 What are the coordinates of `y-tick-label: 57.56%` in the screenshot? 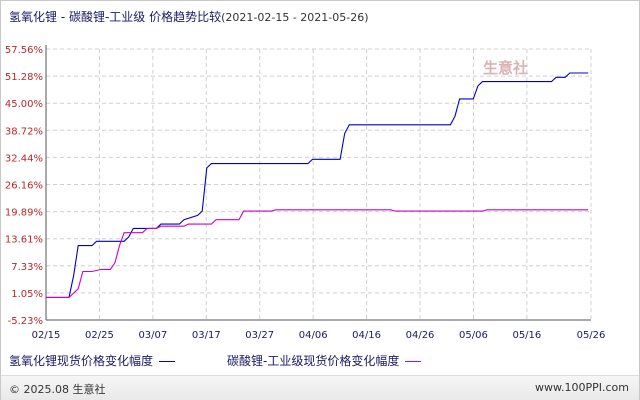 It's located at (24, 50).